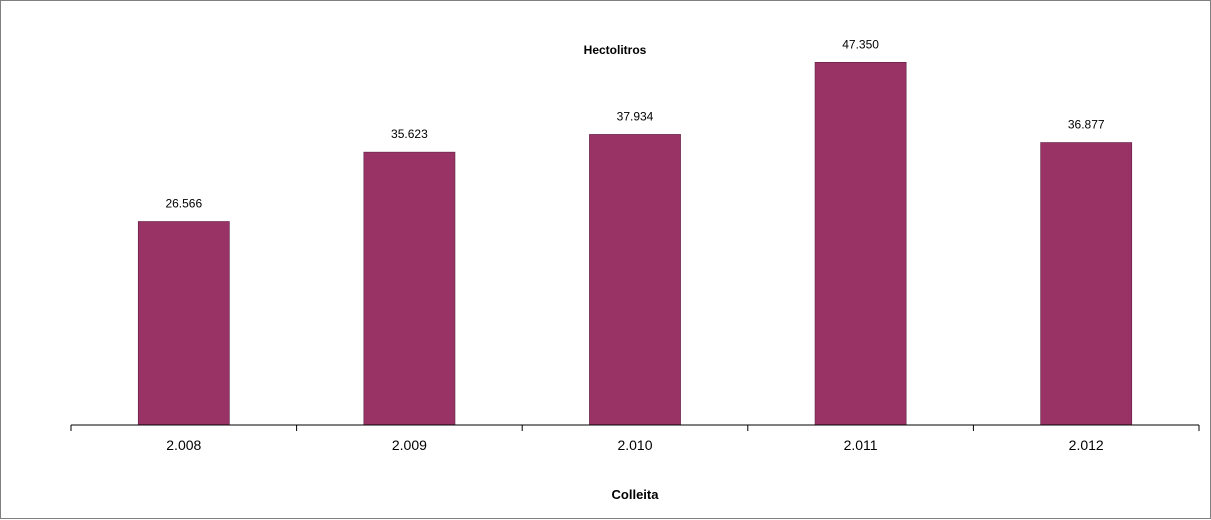 This screenshot has width=1211, height=520. Describe the element at coordinates (183, 204) in the screenshot. I see `data-label-1: 26.566` at that location.